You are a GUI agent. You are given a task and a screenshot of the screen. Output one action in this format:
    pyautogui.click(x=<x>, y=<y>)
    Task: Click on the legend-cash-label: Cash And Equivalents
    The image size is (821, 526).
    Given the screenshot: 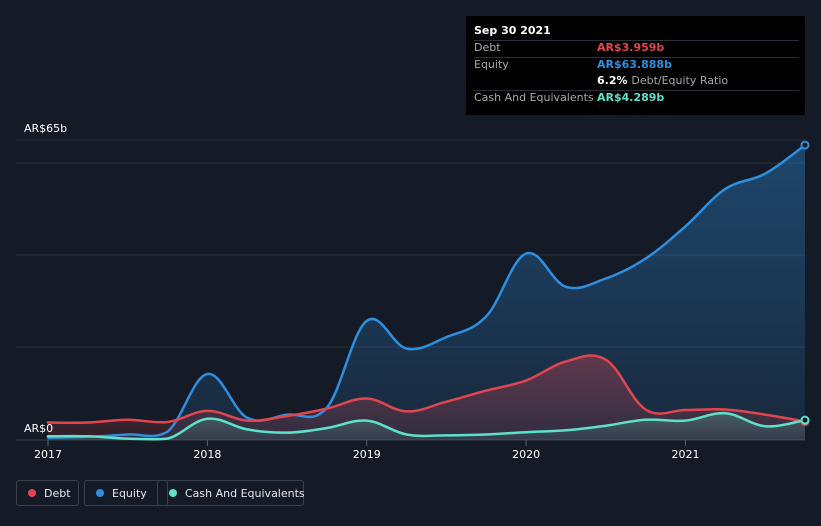 What is the action you would take?
    pyautogui.click(x=245, y=493)
    